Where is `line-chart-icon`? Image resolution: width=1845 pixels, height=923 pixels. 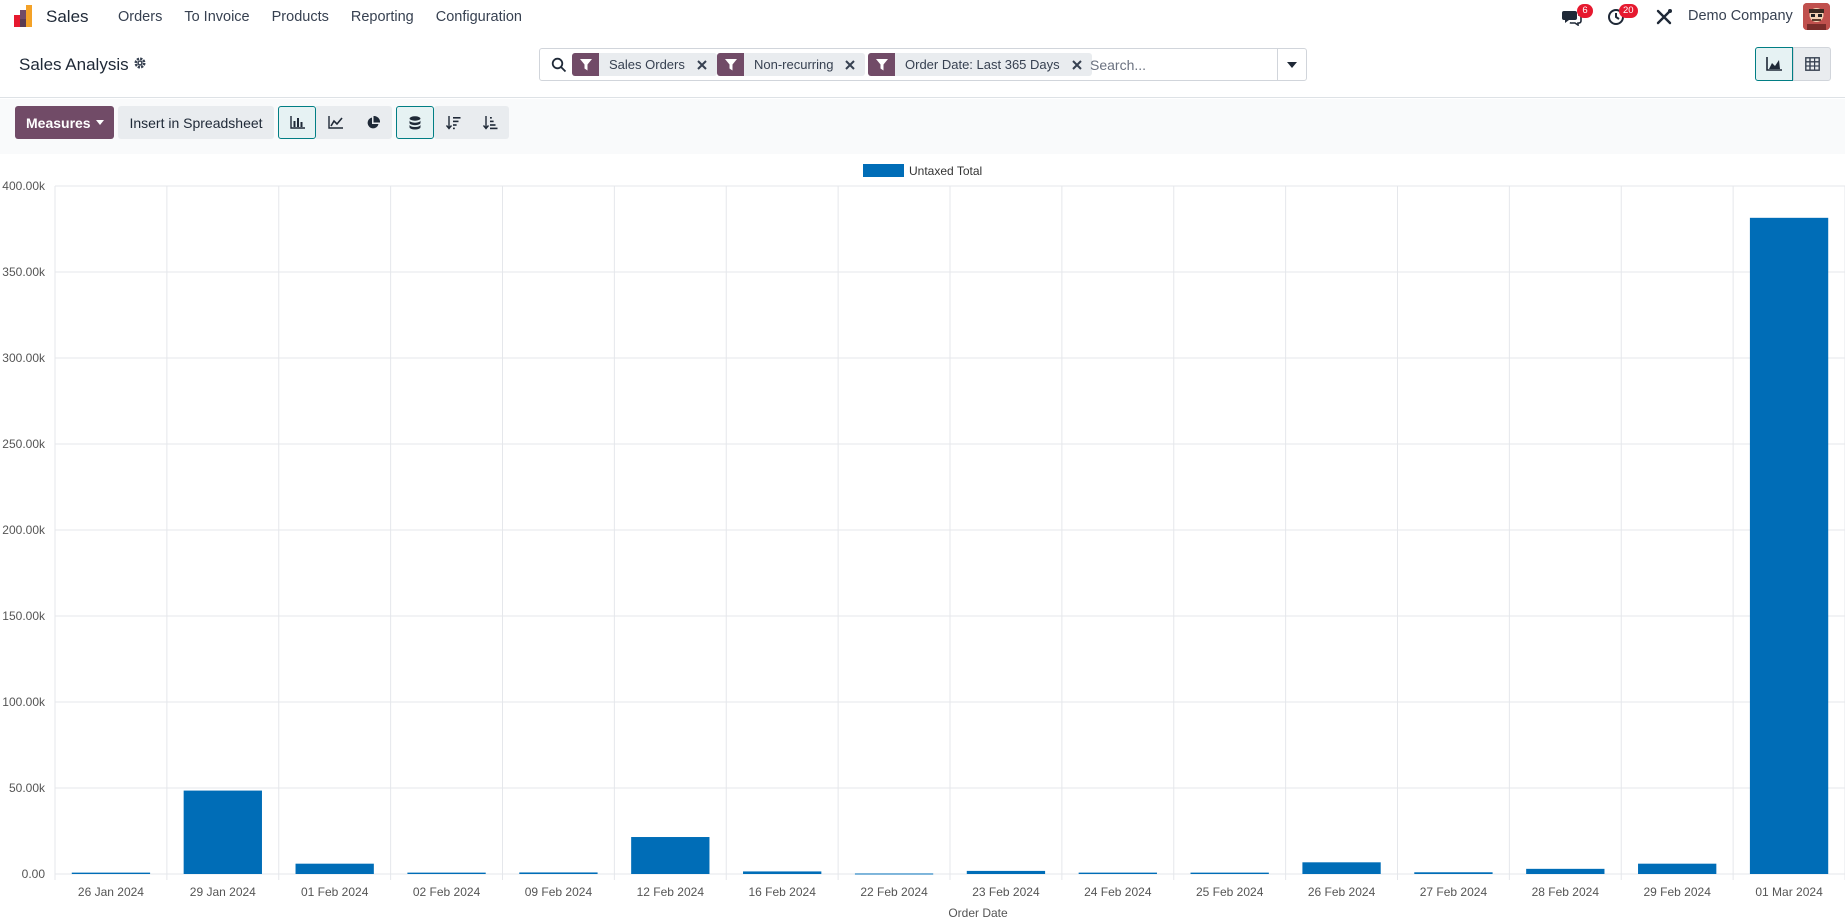
line-chart-icon is located at coordinates (335, 122).